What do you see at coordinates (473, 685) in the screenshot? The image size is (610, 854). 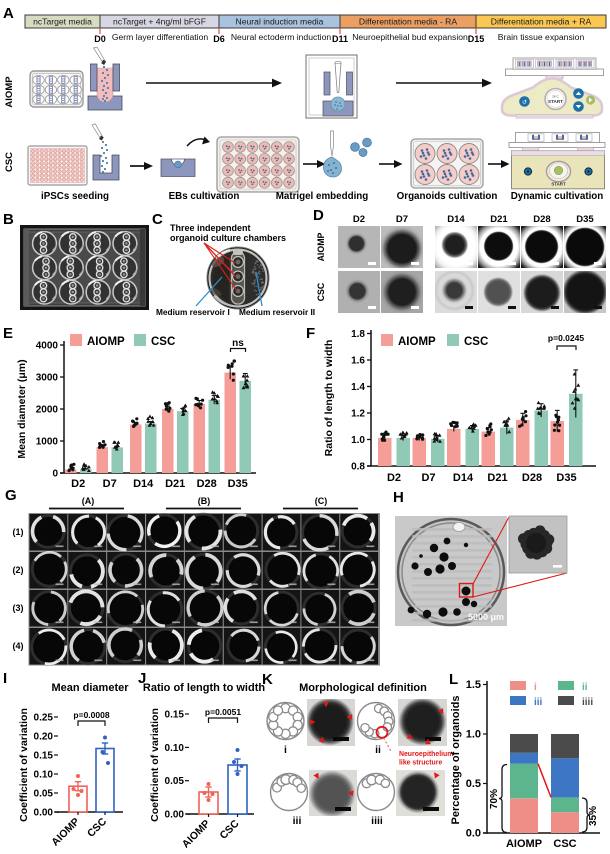 I see `svg-text: 1.5` at bounding box center [473, 685].